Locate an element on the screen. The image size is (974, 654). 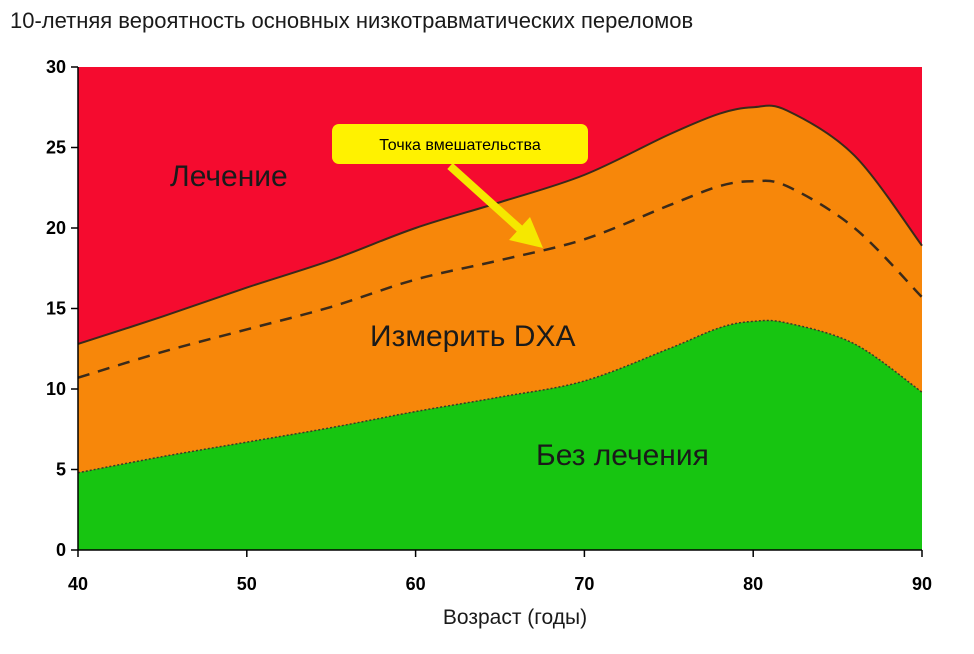
y-tick-label: 5 is located at coordinates (61, 470).